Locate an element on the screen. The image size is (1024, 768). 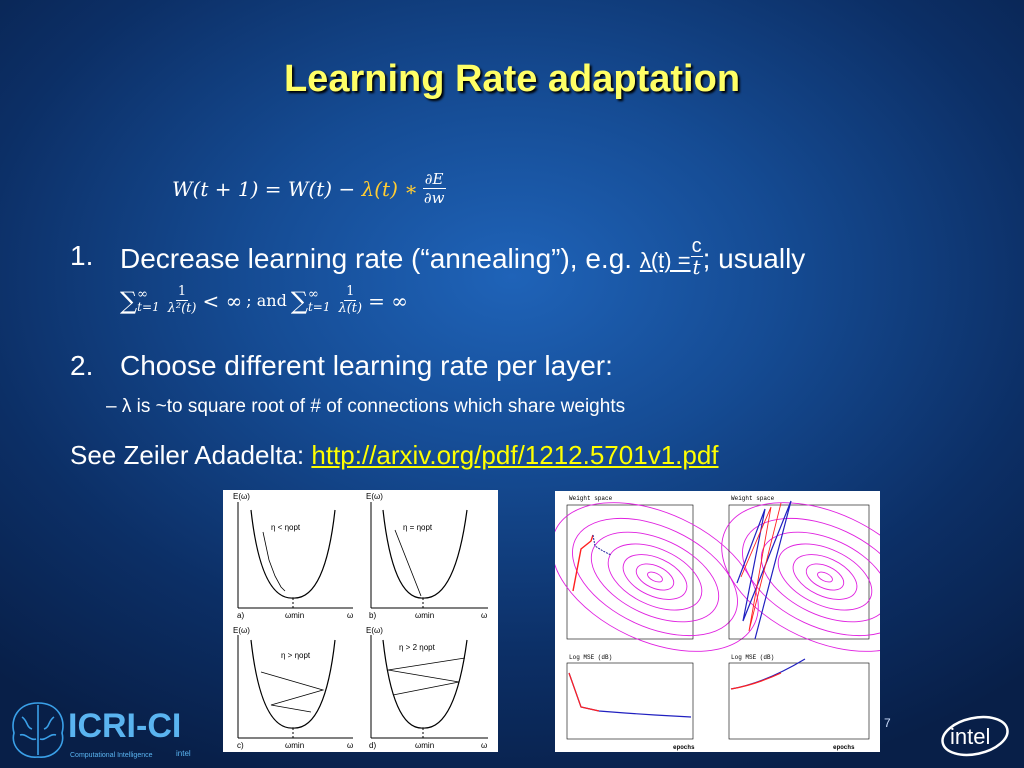
panel-b-eq: η = ηopt is located at coordinates (418, 527).